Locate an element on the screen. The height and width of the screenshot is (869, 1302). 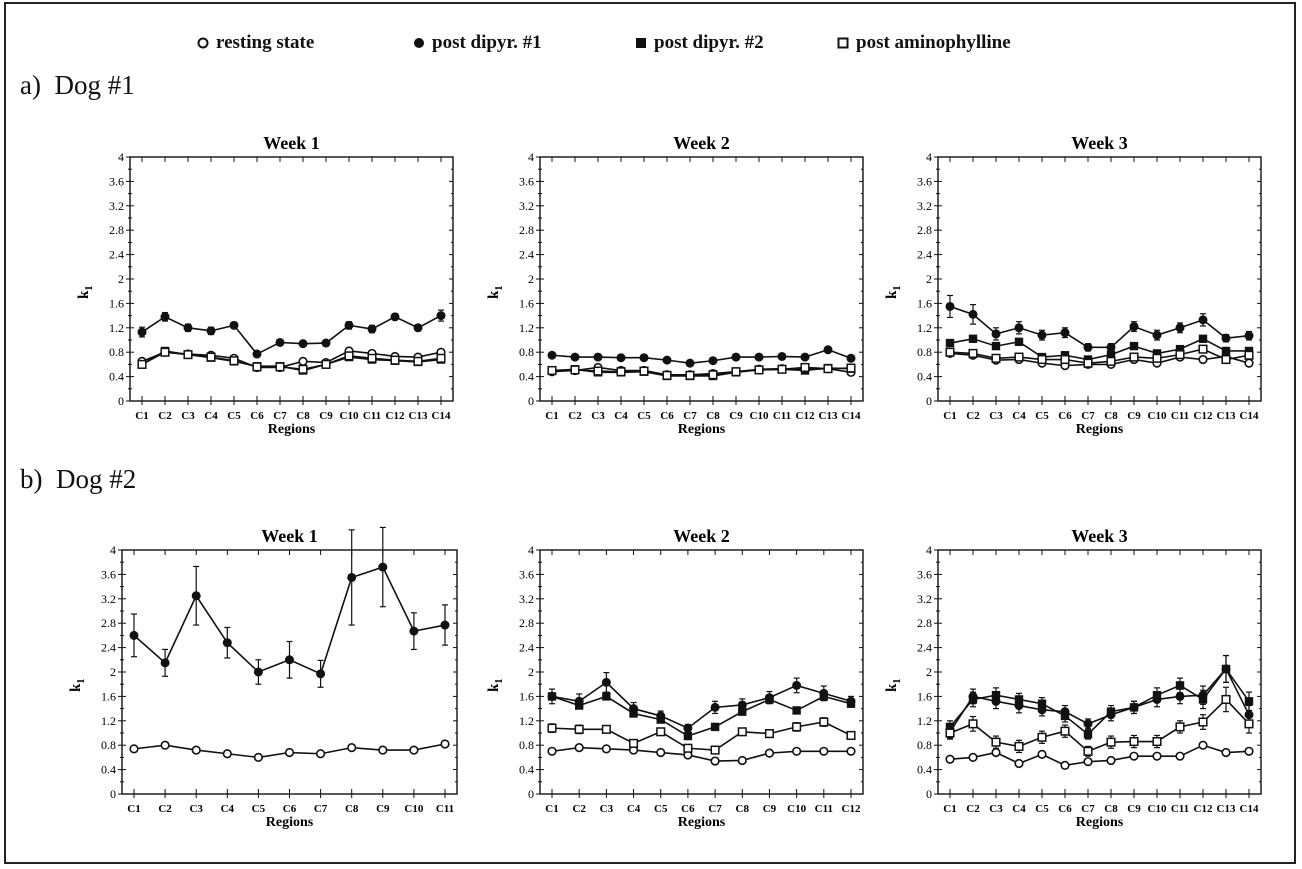
legend-item-post-aminophylline: post aminophylline is located at coordinates (923, 43).